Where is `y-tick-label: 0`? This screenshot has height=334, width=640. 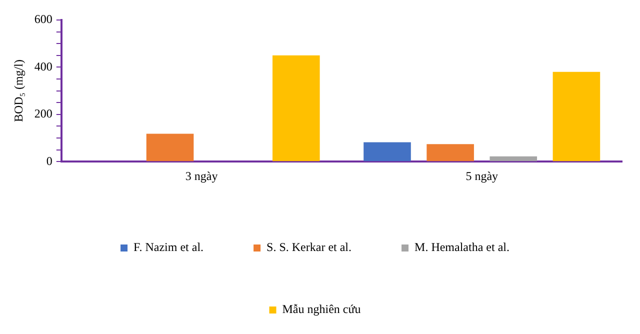 y-tick-label: 0 is located at coordinates (49, 161).